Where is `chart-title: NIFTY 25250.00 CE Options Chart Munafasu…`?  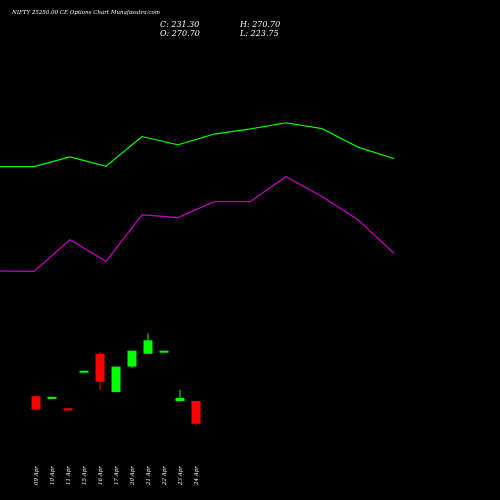
chart-title: NIFTY 25250.00 CE Options Chart Munafasu… is located at coordinates (86, 13).